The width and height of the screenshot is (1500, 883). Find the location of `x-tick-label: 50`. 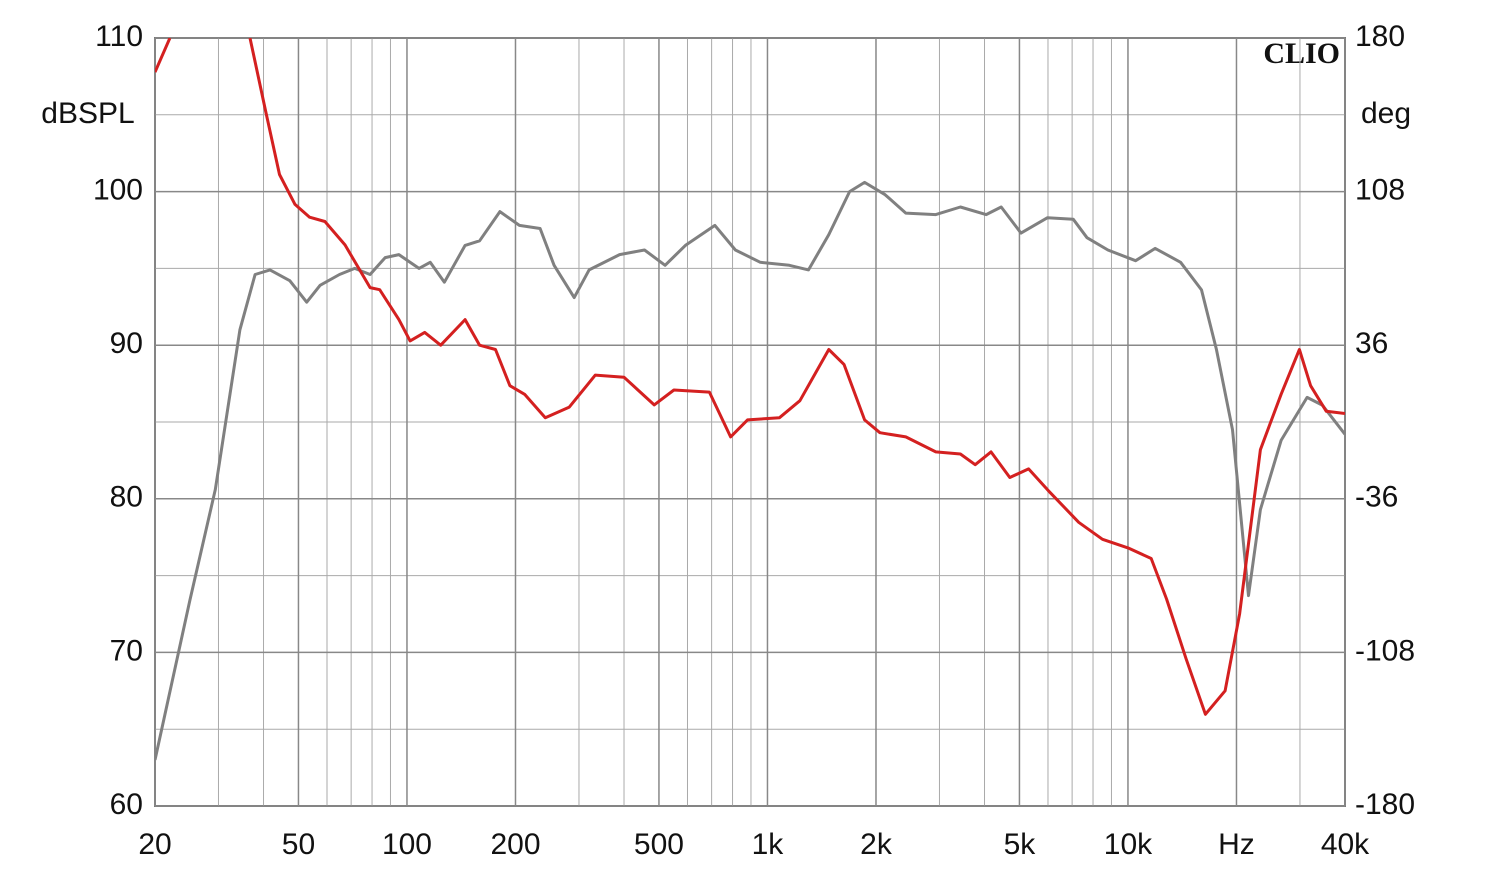

x-tick-label: 50 is located at coordinates (298, 844).